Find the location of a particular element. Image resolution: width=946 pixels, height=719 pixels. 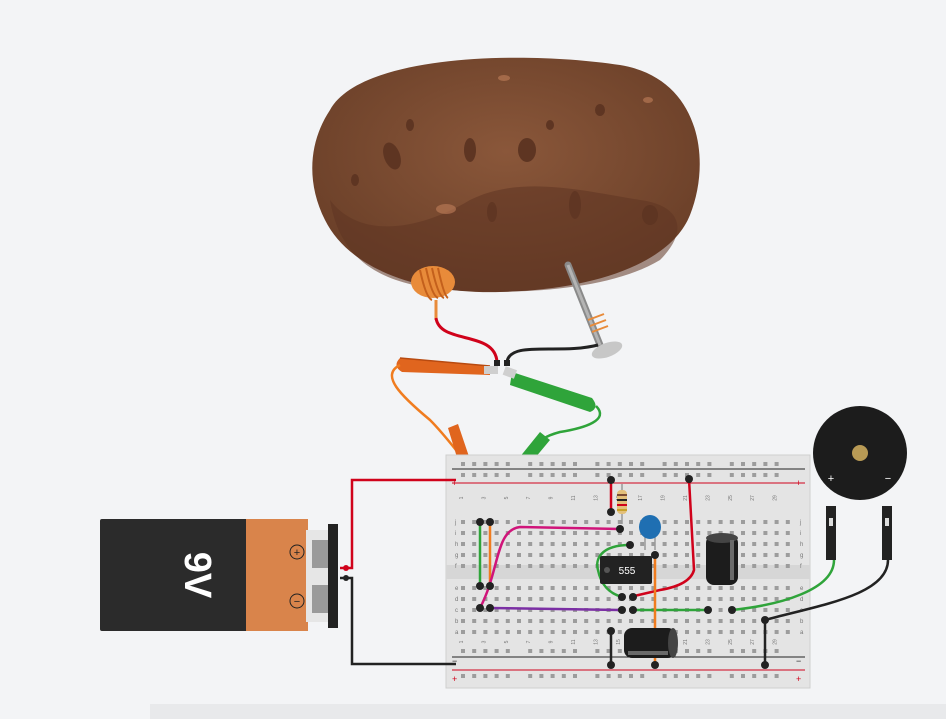

chip-label: 555 is located at coordinates (627, 571).